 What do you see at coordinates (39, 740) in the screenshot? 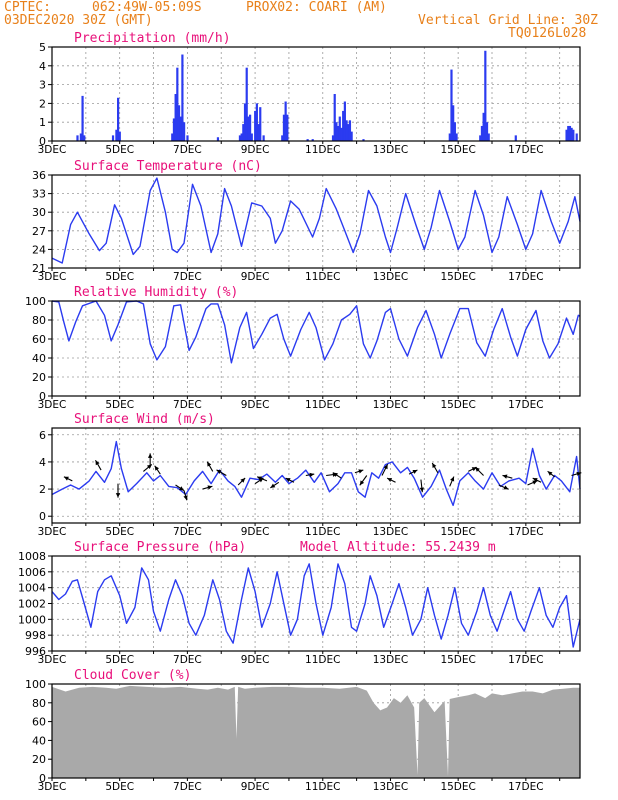
I see `cloud-ytick-label: 40` at bounding box center [39, 740].